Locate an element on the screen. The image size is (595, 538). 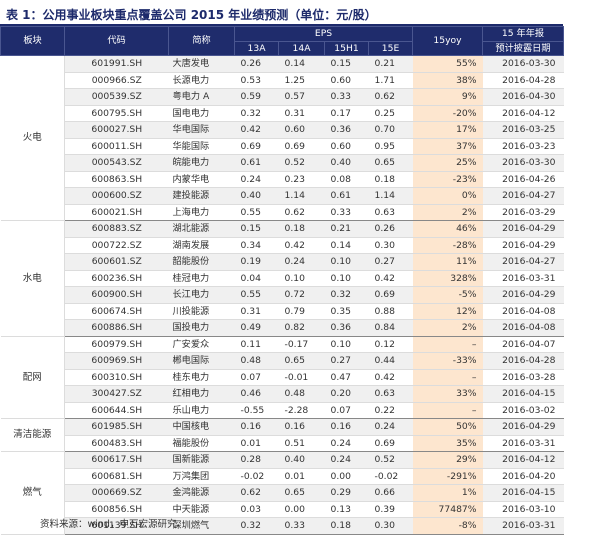
eps-14a: 0.57 is located at coordinates (301, 97).